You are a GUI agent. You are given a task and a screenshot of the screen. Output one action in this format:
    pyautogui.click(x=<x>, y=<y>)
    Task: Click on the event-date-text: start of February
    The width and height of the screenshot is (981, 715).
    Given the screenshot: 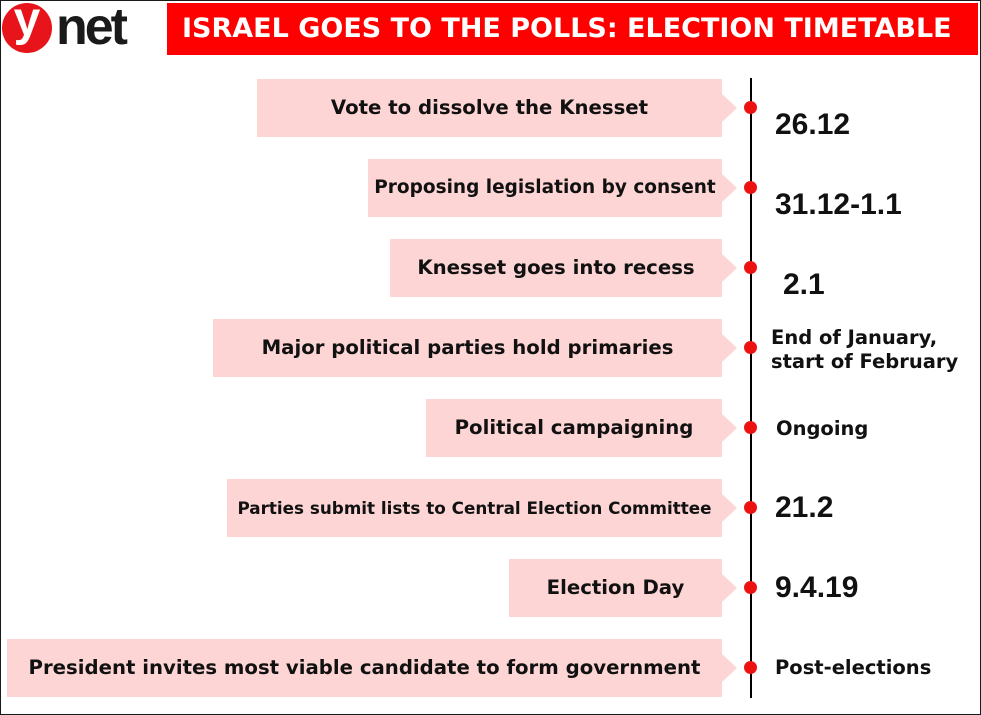 What is the action you would take?
    pyautogui.click(x=865, y=361)
    